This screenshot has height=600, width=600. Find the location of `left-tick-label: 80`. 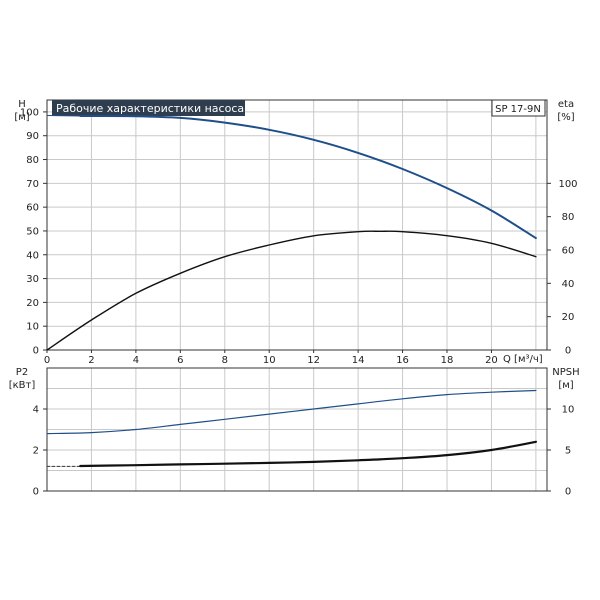

left-tick-label: 80 is located at coordinates (32, 160).